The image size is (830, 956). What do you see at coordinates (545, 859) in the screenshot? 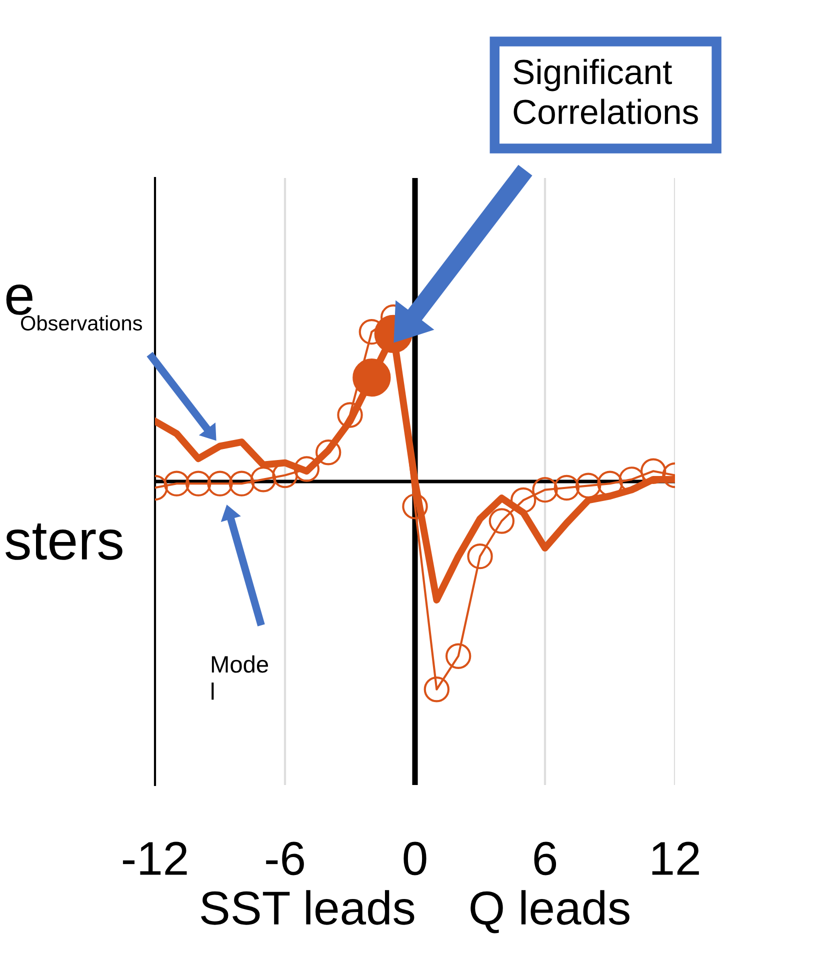
I see `x-tick-label: 6` at bounding box center [545, 859].